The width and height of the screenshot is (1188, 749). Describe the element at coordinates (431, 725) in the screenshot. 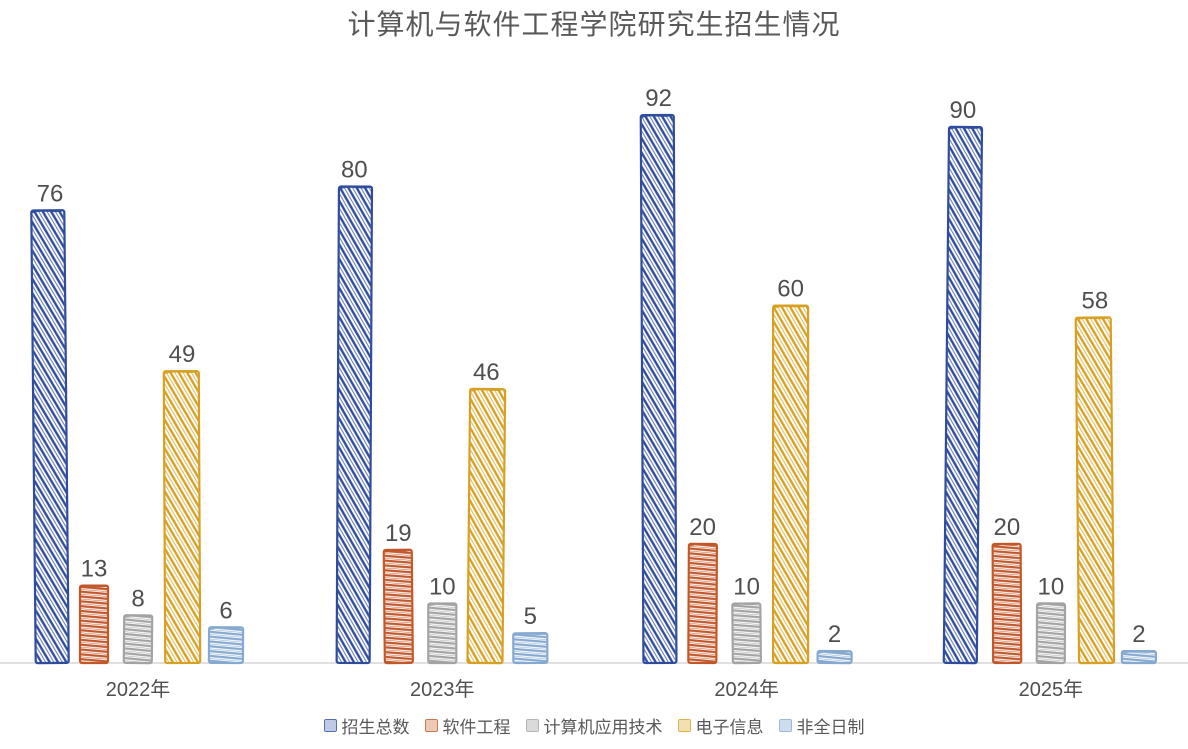

I see `legend-swatch-软件工程` at that location.